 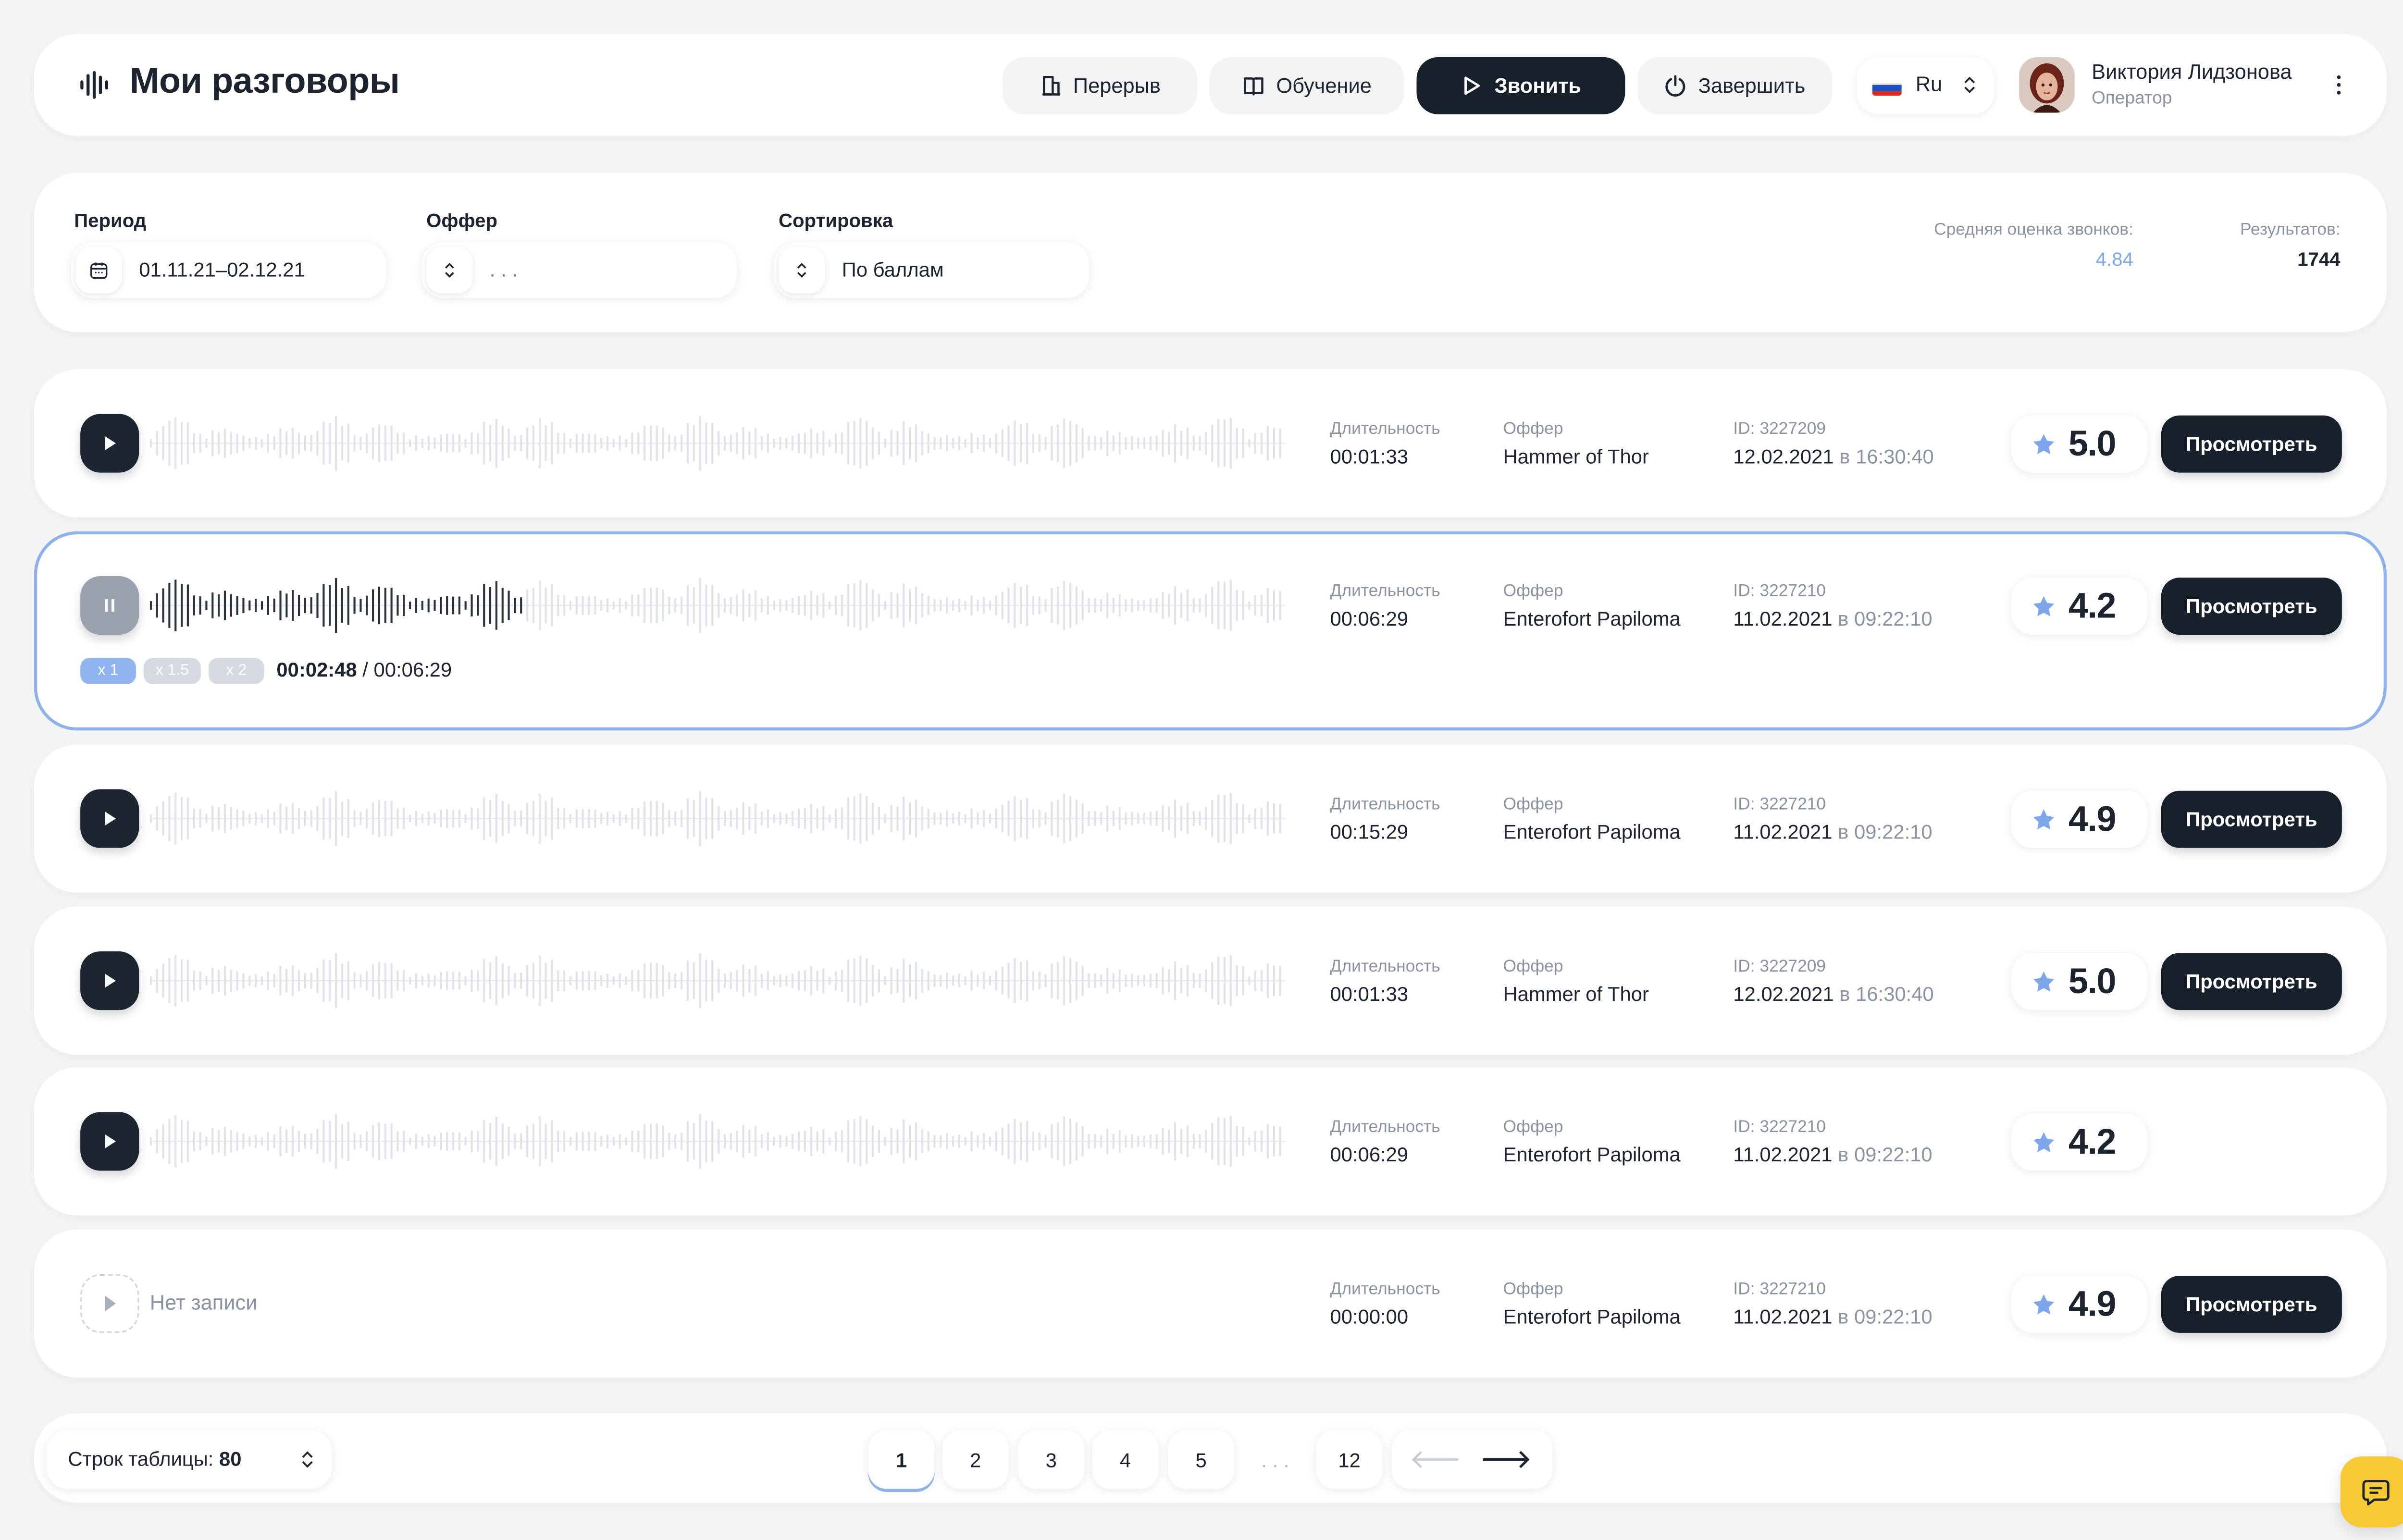 I want to click on break-button: Перерыв, so click(x=1100, y=85).